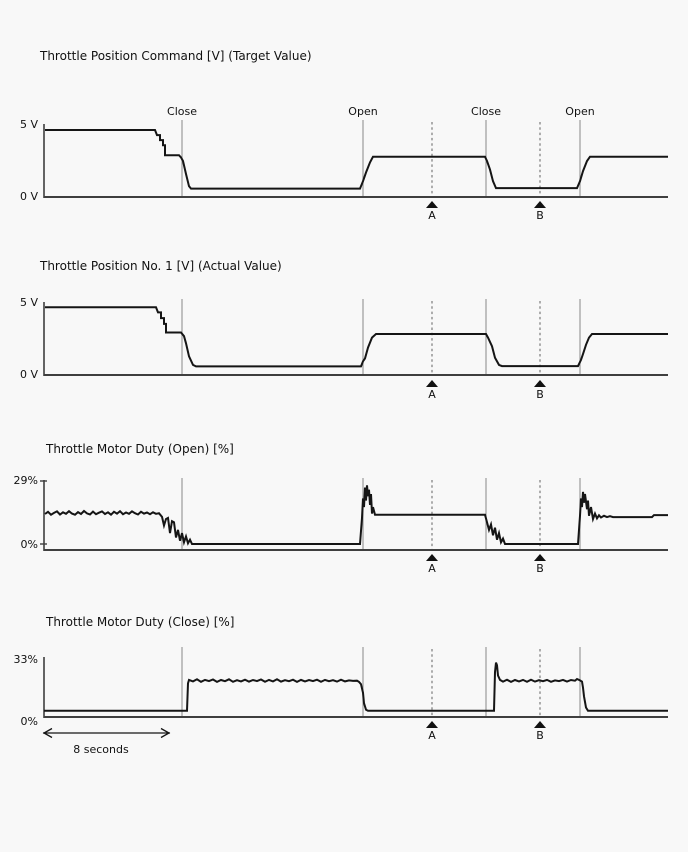  What do you see at coordinates (356, 516) in the screenshot?
I see `chart3-waveform` at bounding box center [356, 516].